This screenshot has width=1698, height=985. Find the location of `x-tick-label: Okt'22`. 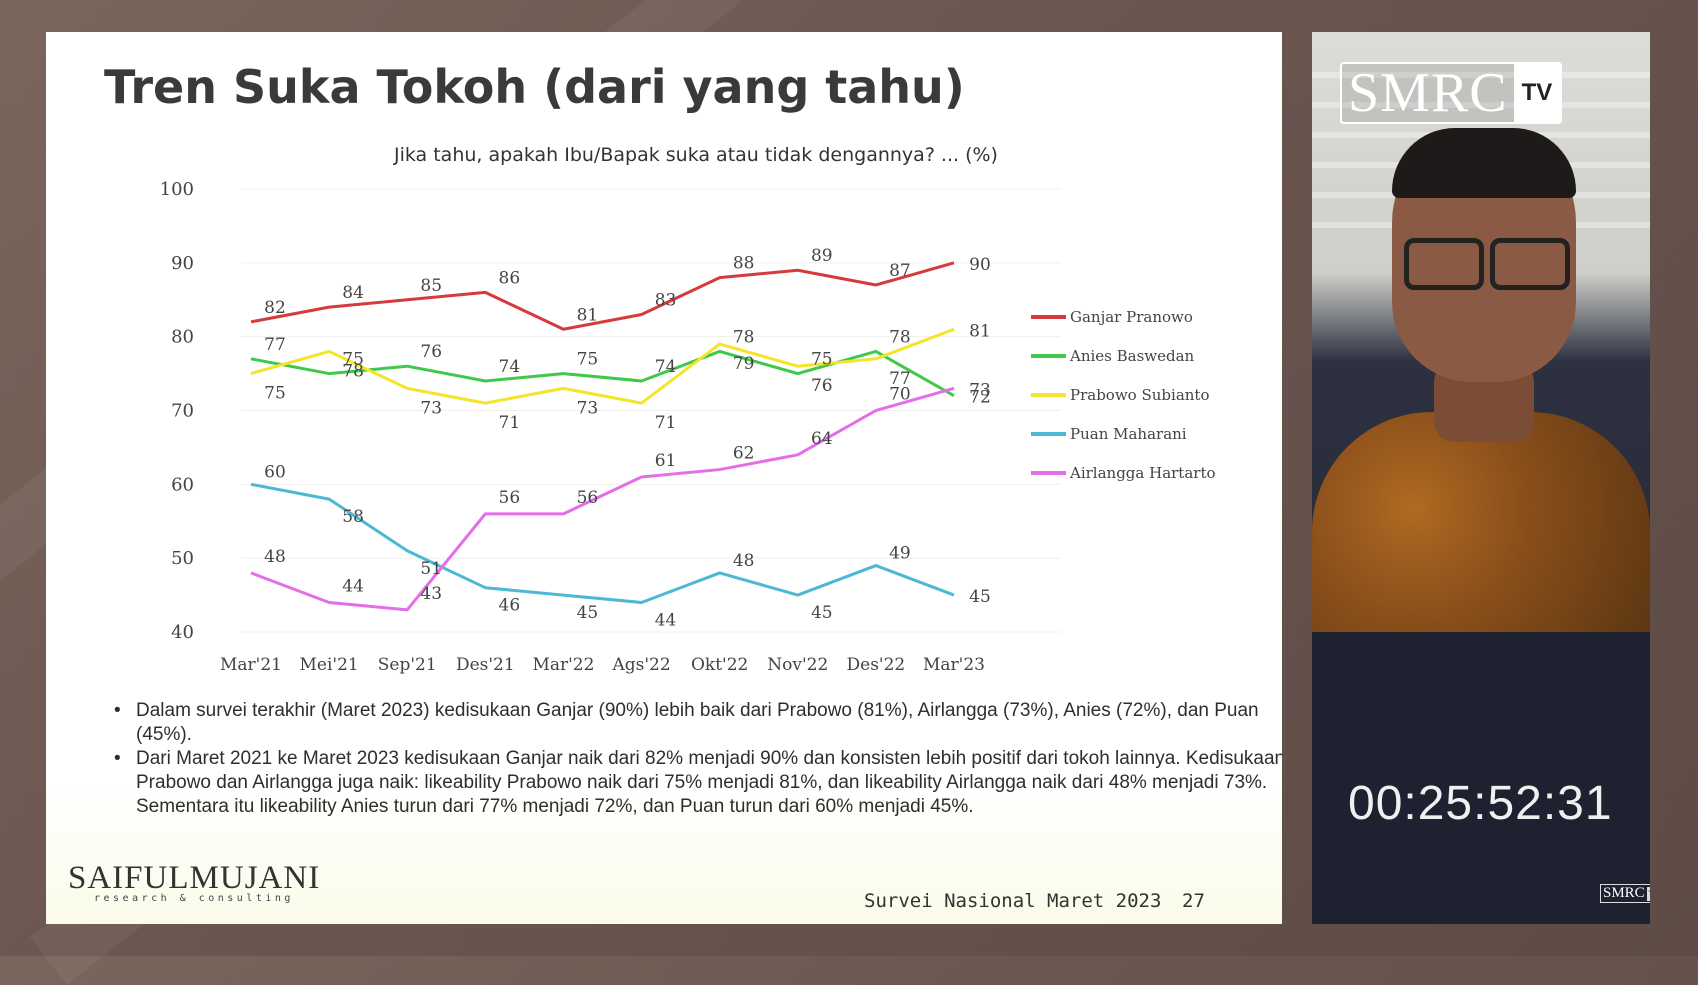

x-tick-label: Okt'22 is located at coordinates (719, 665).